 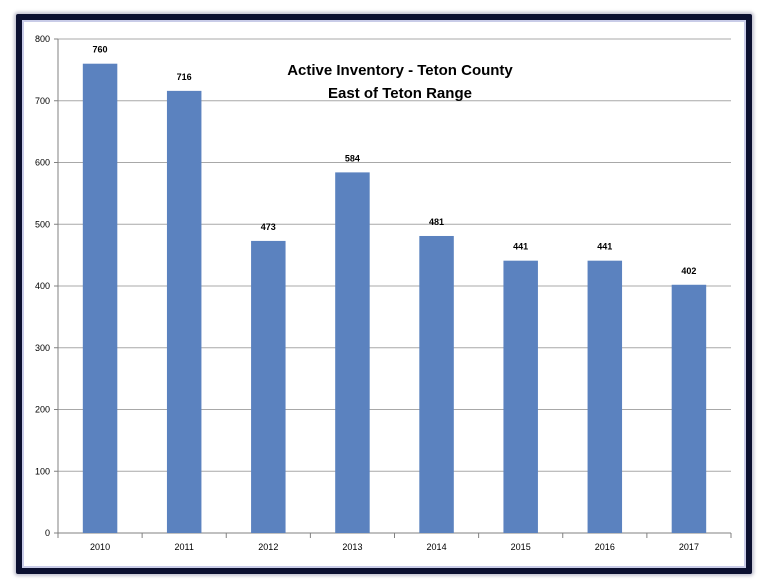 I want to click on bar-2010, so click(x=100, y=298).